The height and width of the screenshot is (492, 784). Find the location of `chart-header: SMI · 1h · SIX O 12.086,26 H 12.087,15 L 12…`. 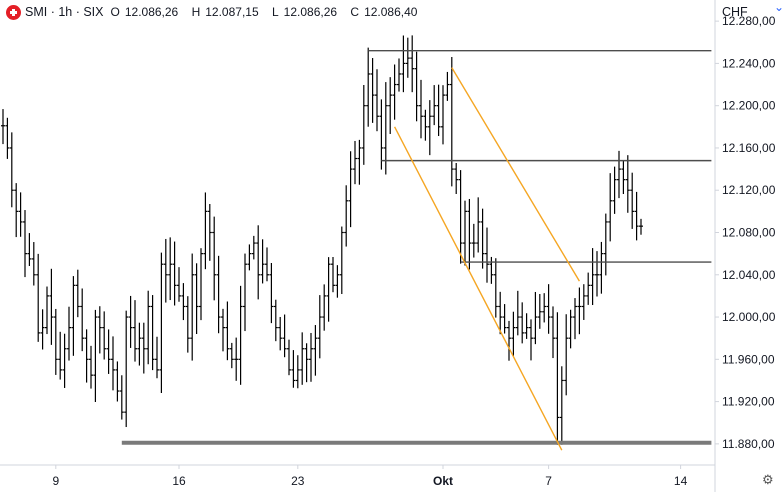

chart-header: SMI · 1h · SIX O 12.086,26 H 12.087,15 L 12… is located at coordinates (216, 12).